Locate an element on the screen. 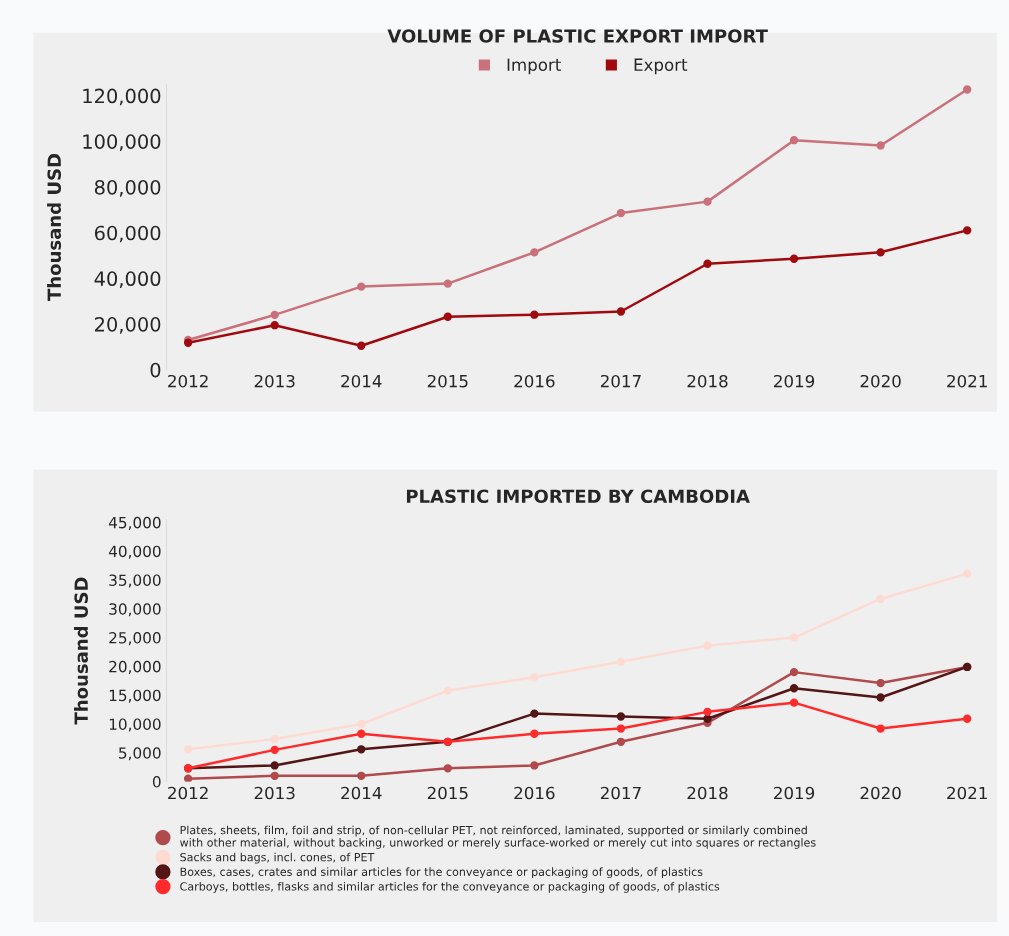 The image size is (1009, 936). legend-label: Export is located at coordinates (661, 66).